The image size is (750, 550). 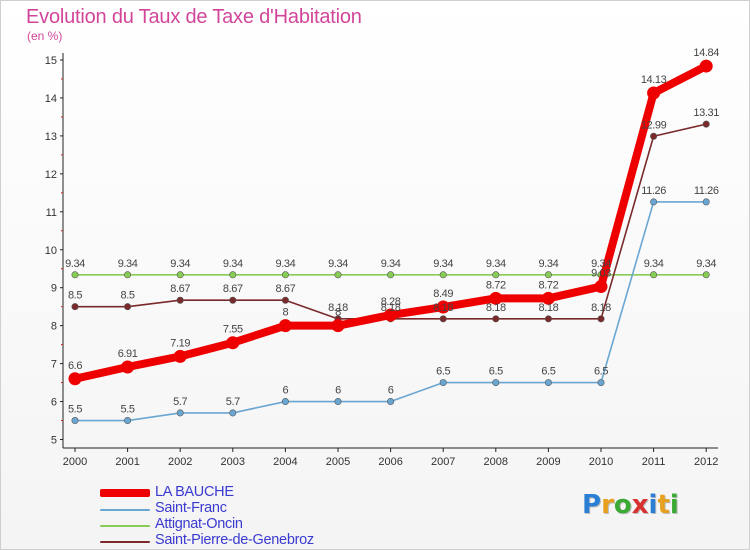 I want to click on data-label: 9.03, so click(x=601, y=274).